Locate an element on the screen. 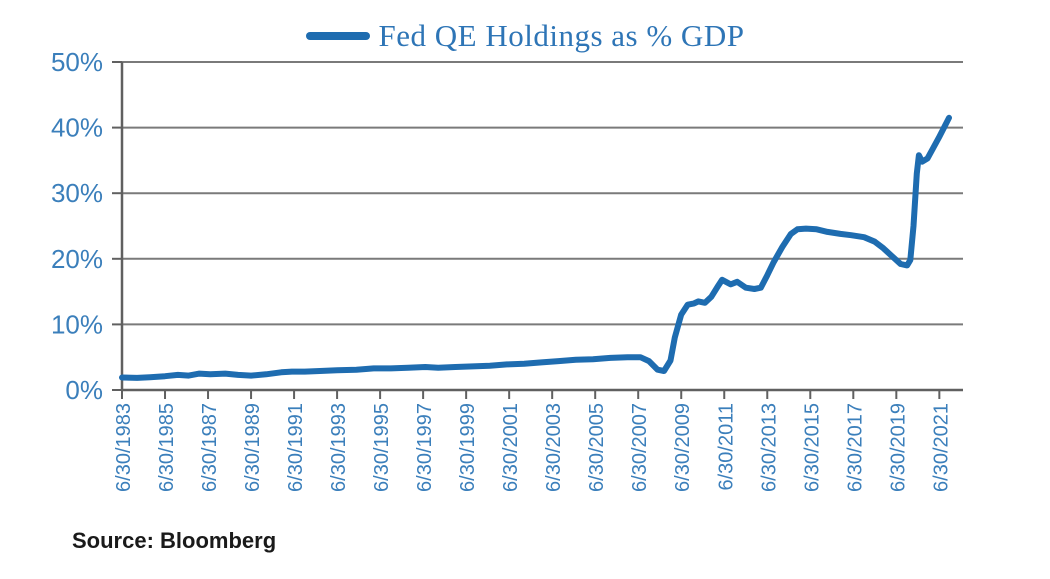 The width and height of the screenshot is (1050, 579). x-tick-label: 6/30/2013 is located at coordinates (769, 447).